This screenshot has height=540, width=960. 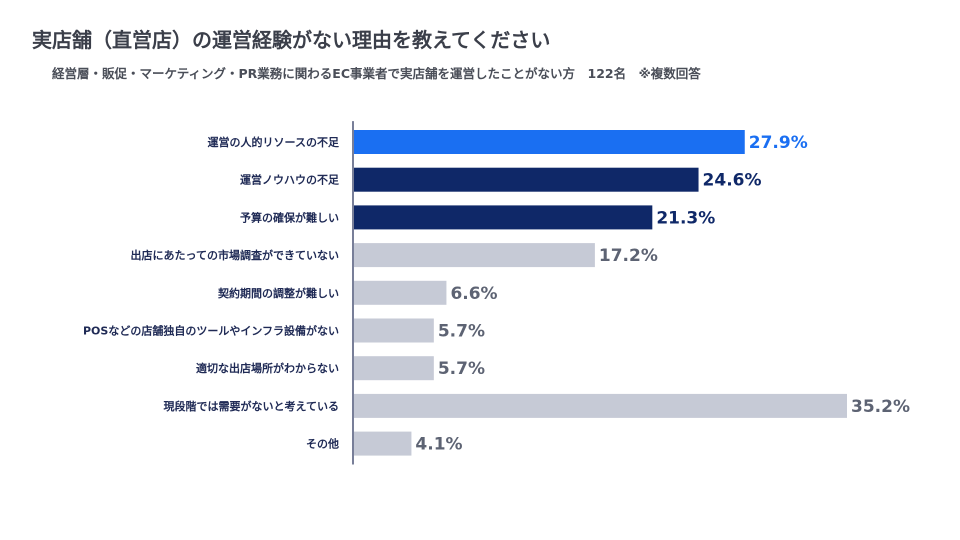 What do you see at coordinates (290, 180) in the screenshot?
I see `category-label: 運営ノウハウの不足` at bounding box center [290, 180].